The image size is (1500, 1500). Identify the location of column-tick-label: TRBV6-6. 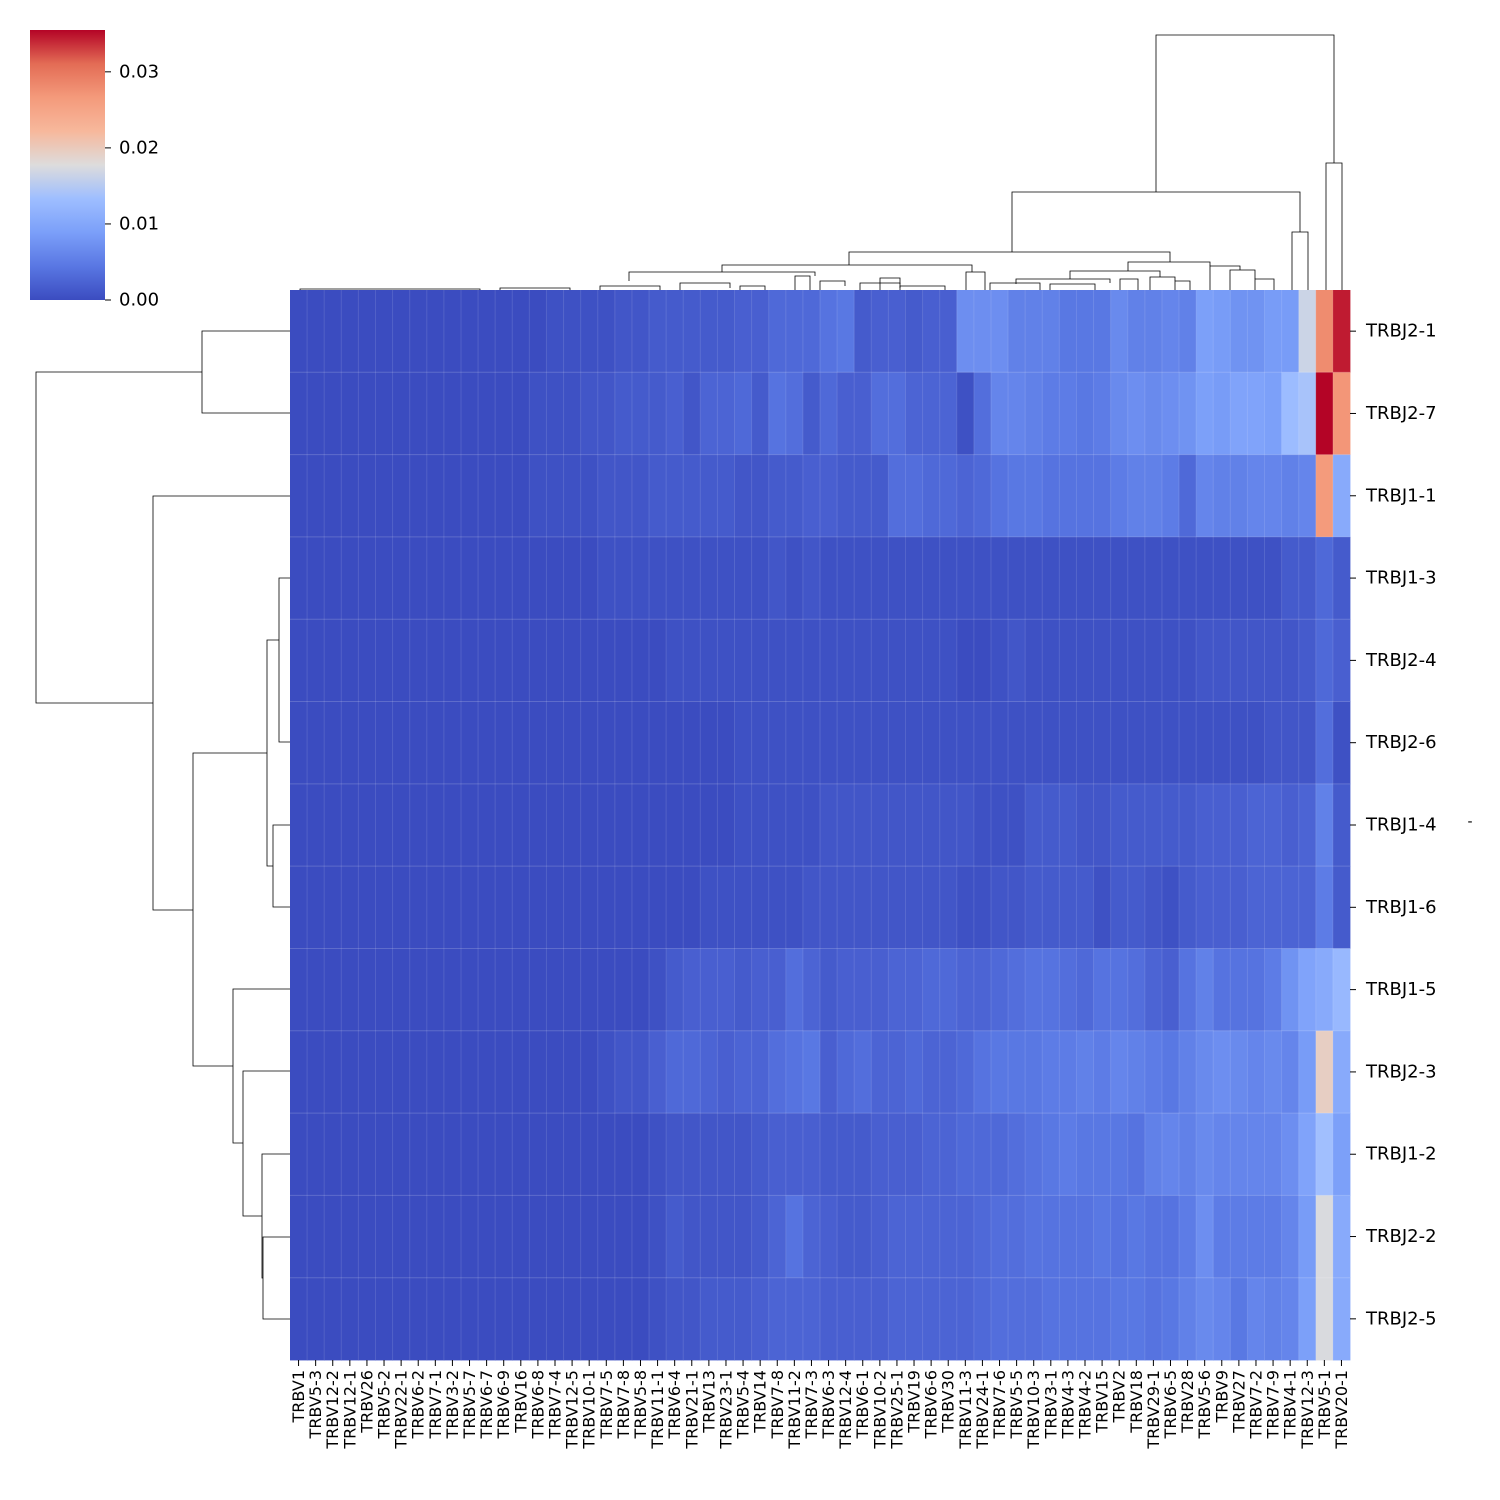
(931, 1404).